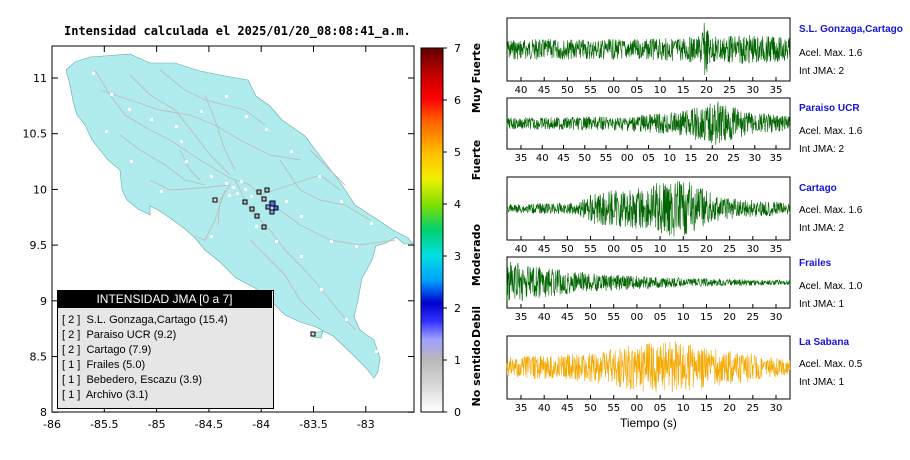 Image resolution: width=910 pixels, height=460 pixels. I want to click on colorbar-gradient, so click(432, 230).